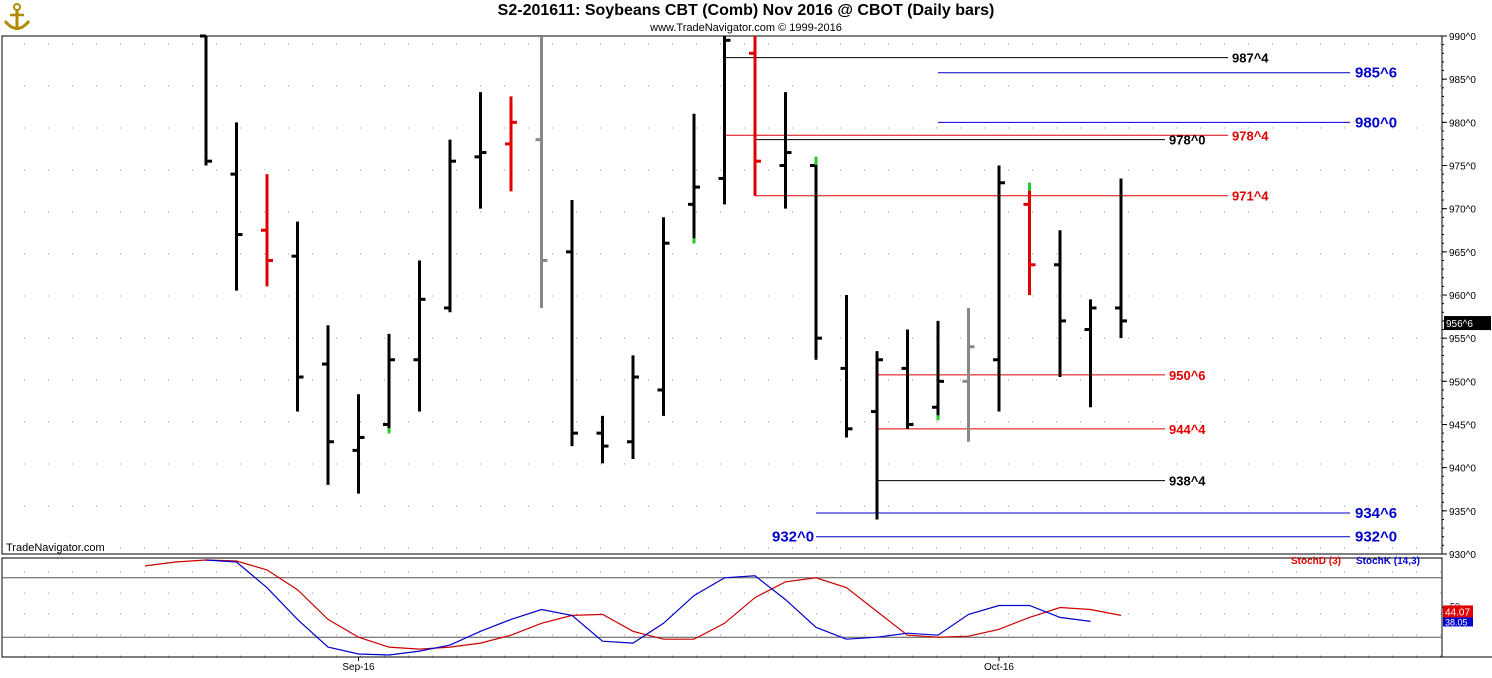 The image size is (1492, 678). I want to click on price-axis-label: 930^0, so click(1462, 555).